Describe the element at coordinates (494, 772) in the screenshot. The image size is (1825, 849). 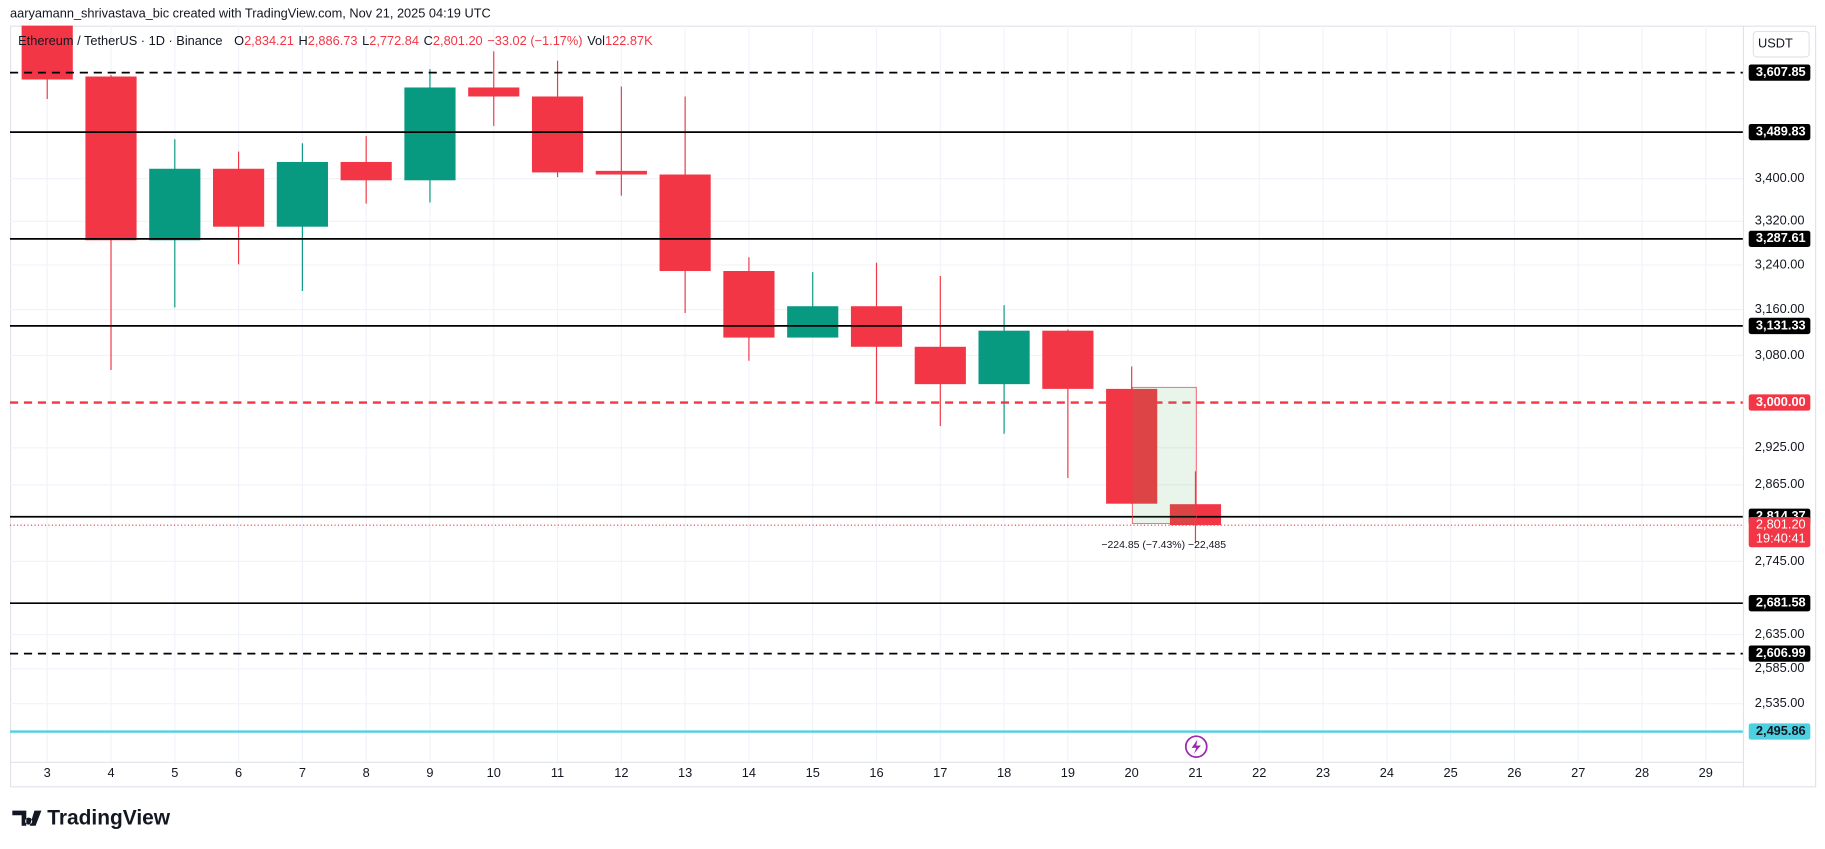
I see `x-tick-label: 10` at that location.